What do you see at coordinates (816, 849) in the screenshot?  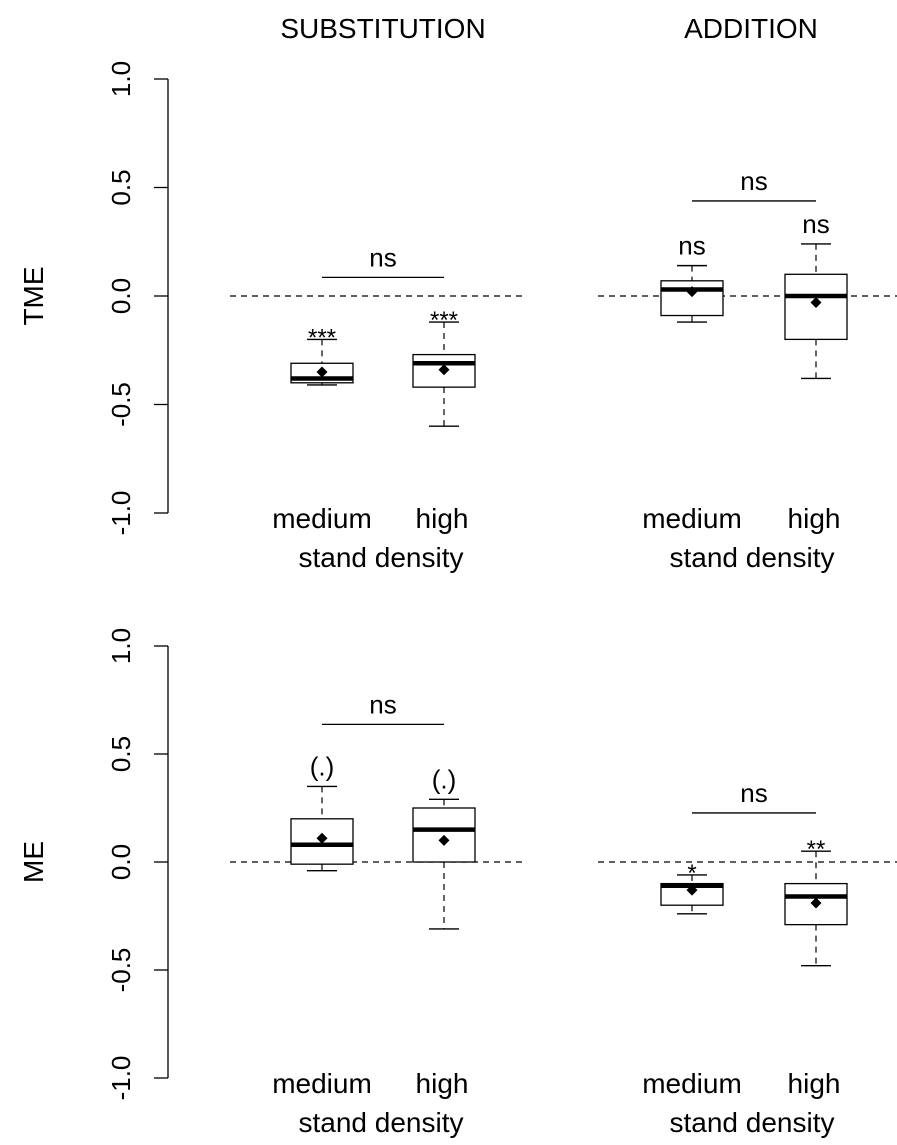 I see `significance-label-me-addition-high: **` at bounding box center [816, 849].